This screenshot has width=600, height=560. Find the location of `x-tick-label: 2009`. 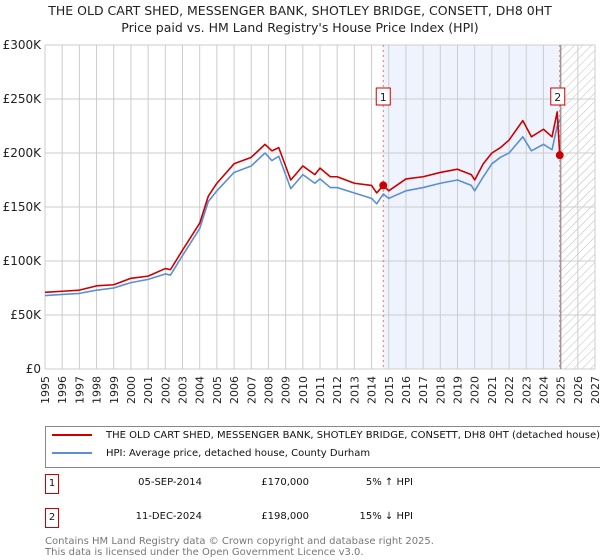

x-tick-label: 2009 is located at coordinates (286, 390).